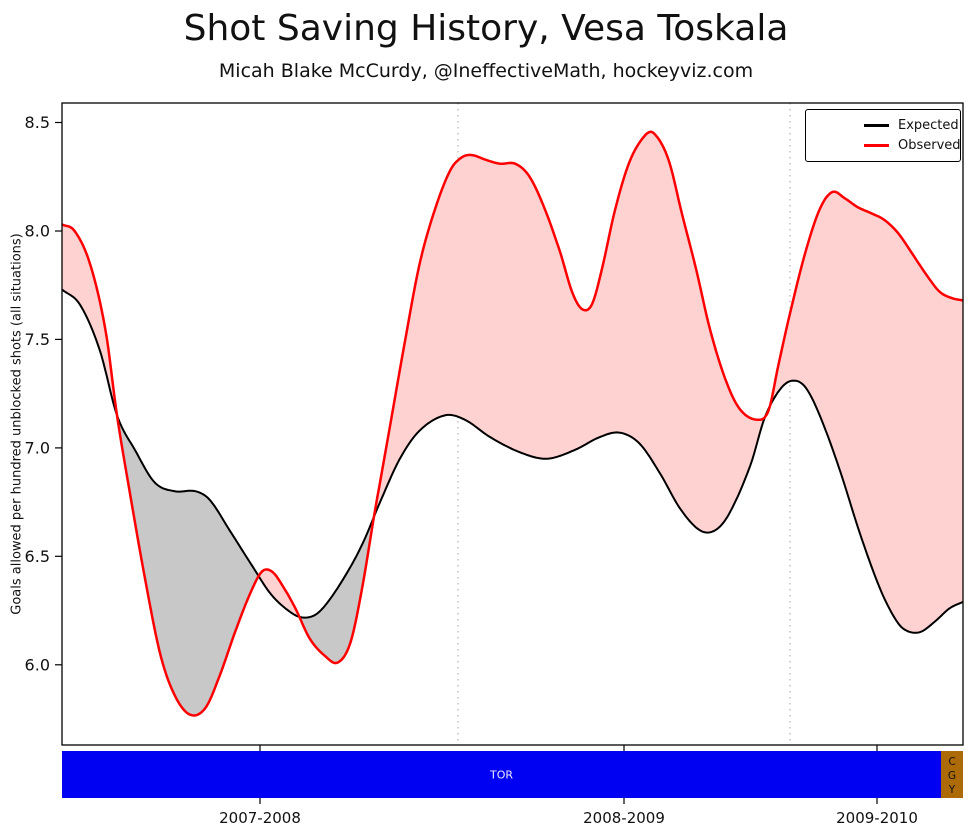 The height and width of the screenshot is (834, 972). I want to click on expected-line-swatch, so click(876, 125).